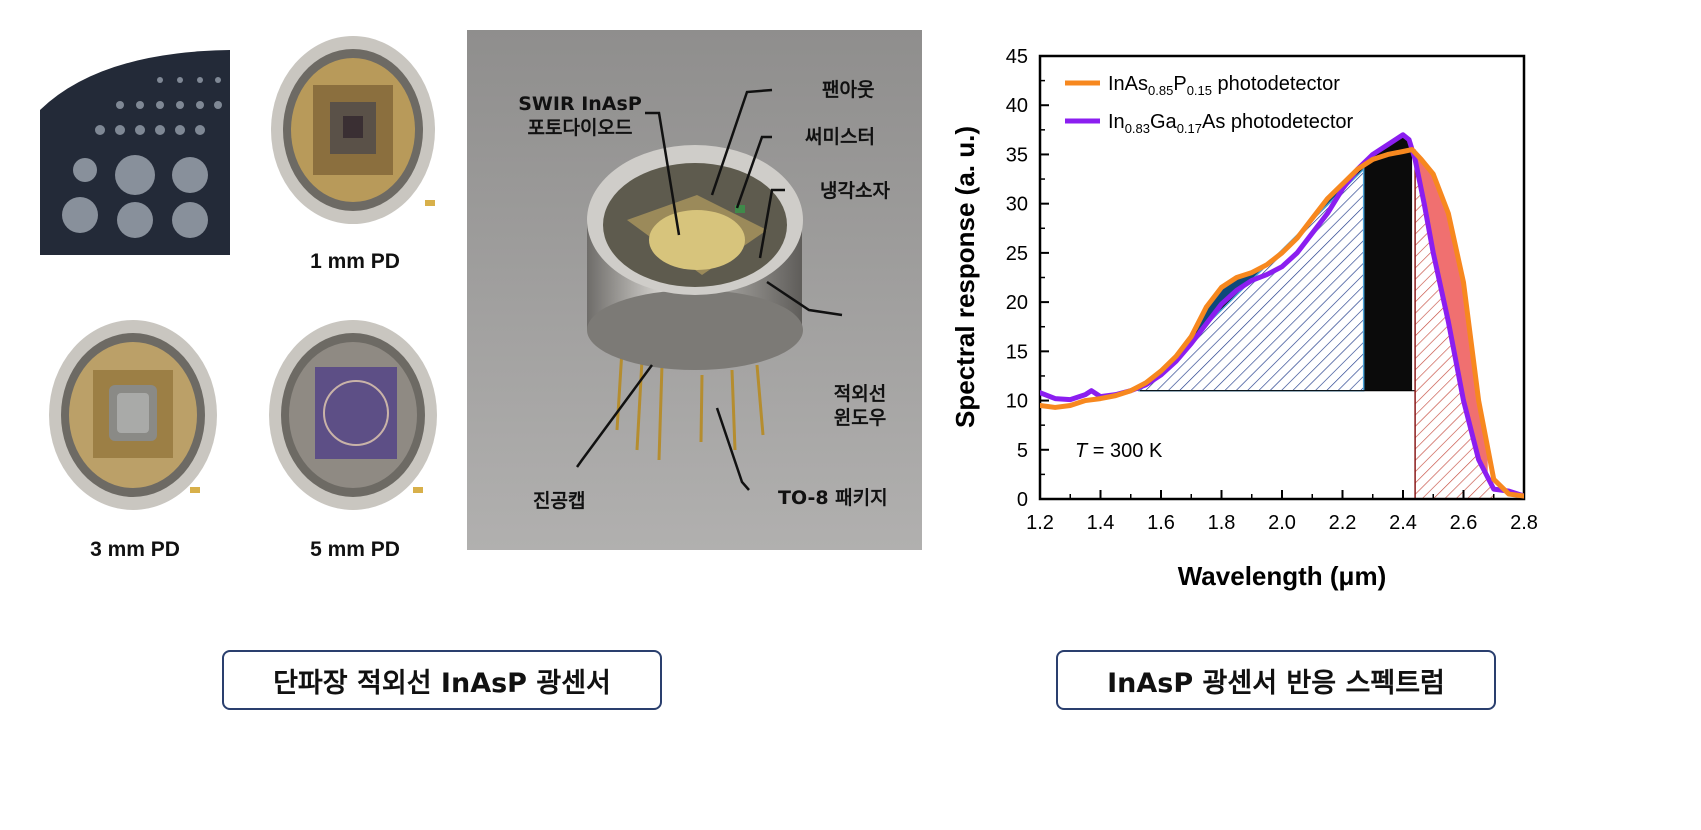 The width and height of the screenshot is (1701, 830). What do you see at coordinates (1040, 523) in the screenshot?
I see `x-tick-label: 1.2` at bounding box center [1040, 523].